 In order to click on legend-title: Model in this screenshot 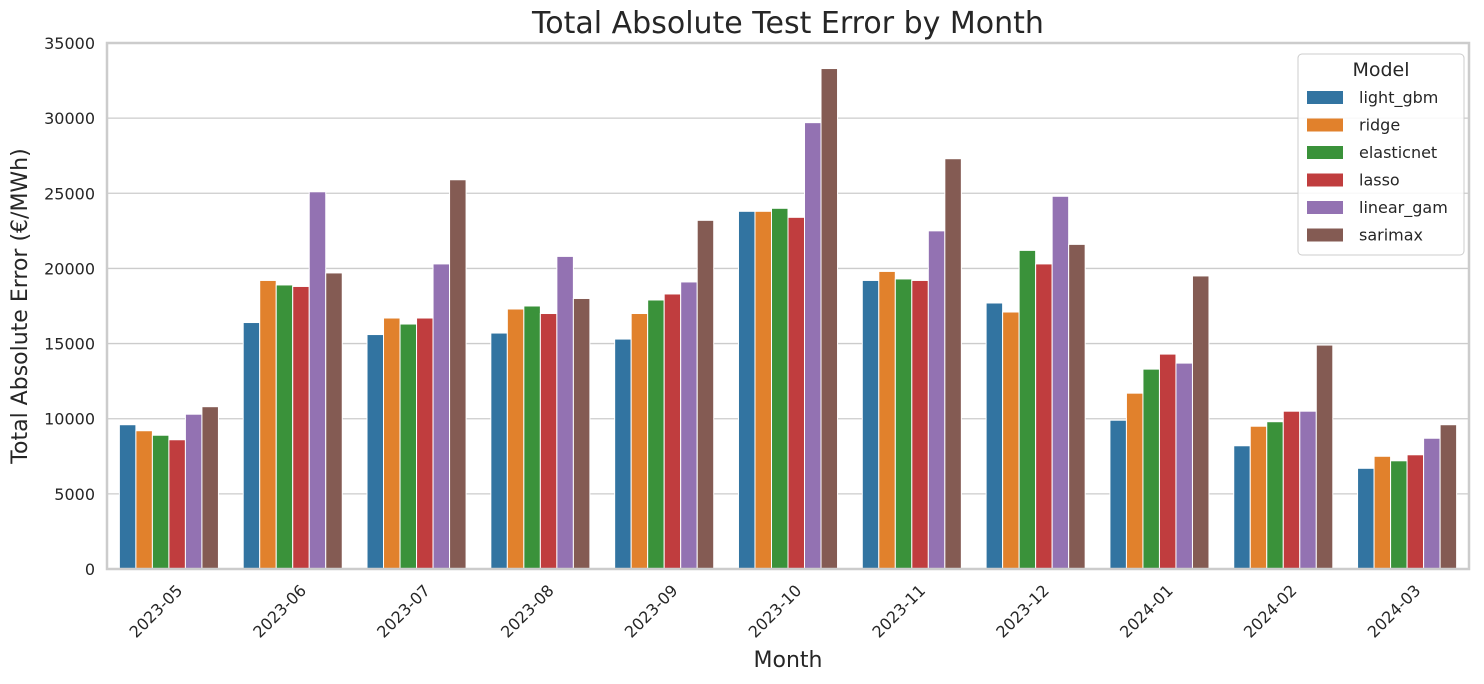, I will do `click(1380, 70)`.